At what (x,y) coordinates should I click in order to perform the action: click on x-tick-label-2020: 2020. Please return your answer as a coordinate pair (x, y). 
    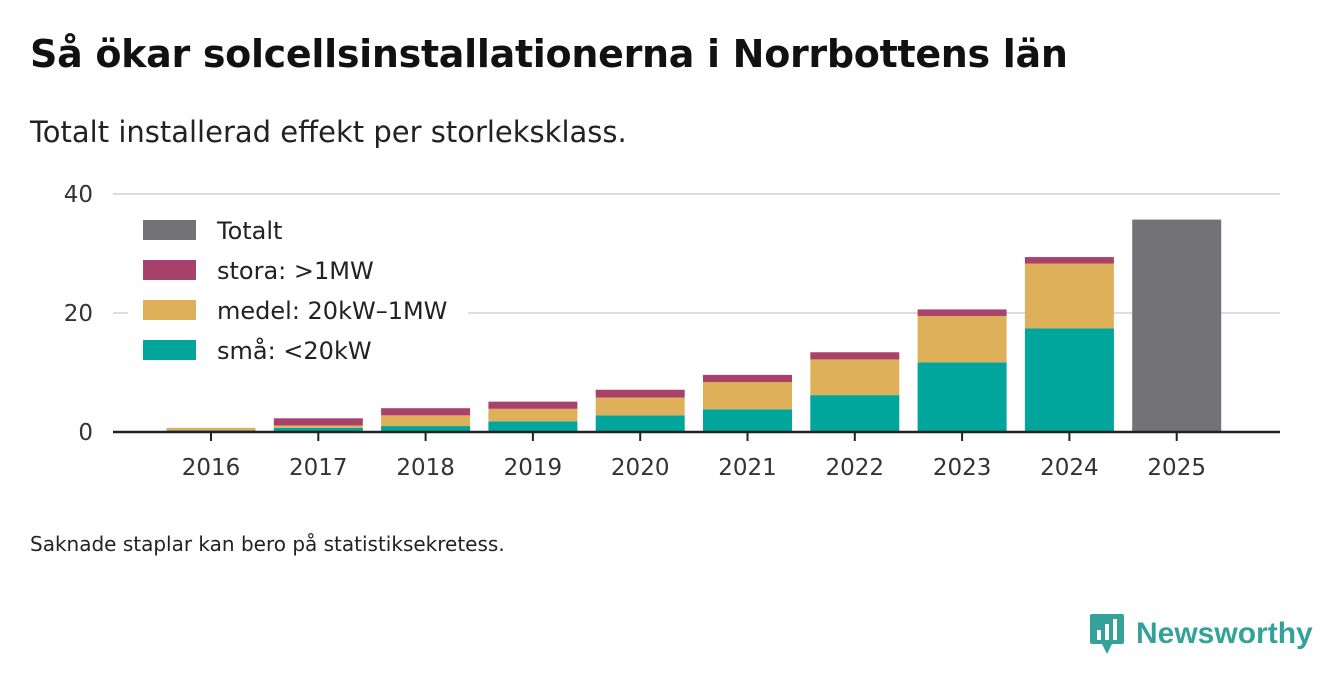
    Looking at the image, I should click on (640, 467).